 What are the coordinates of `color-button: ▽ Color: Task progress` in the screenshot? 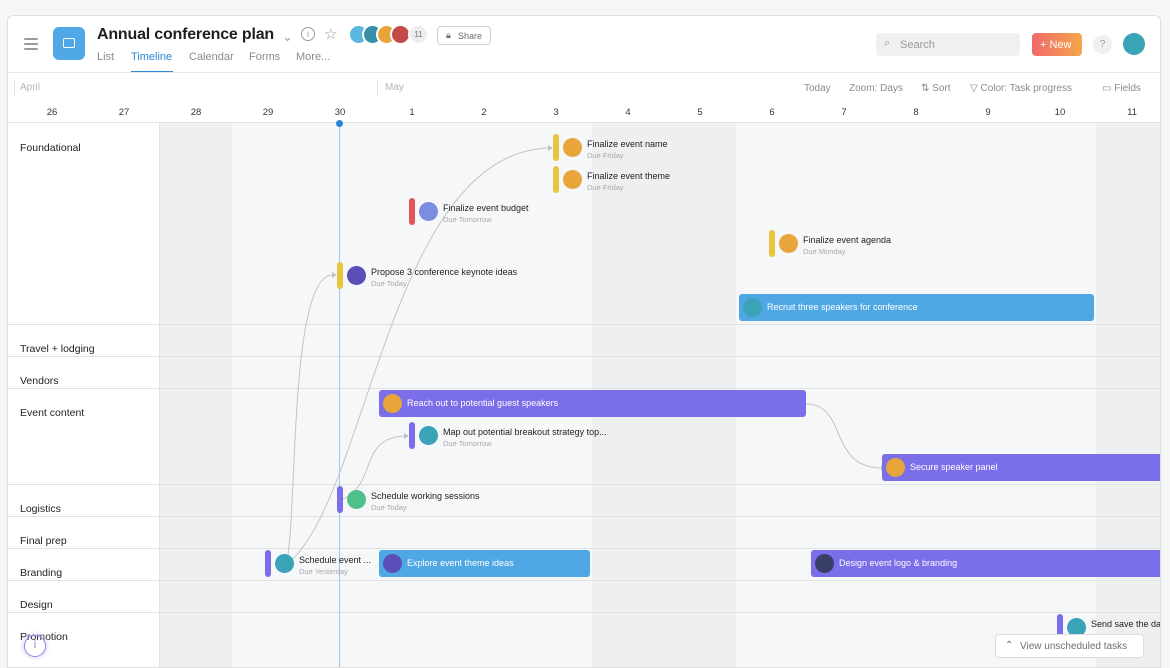 It's located at (1021, 88).